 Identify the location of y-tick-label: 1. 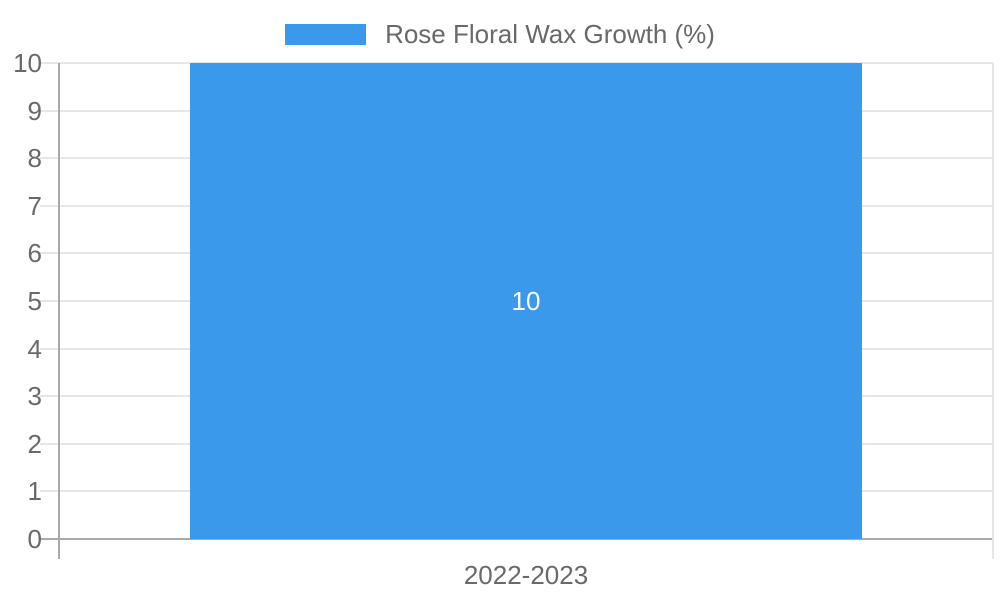
(34, 491).